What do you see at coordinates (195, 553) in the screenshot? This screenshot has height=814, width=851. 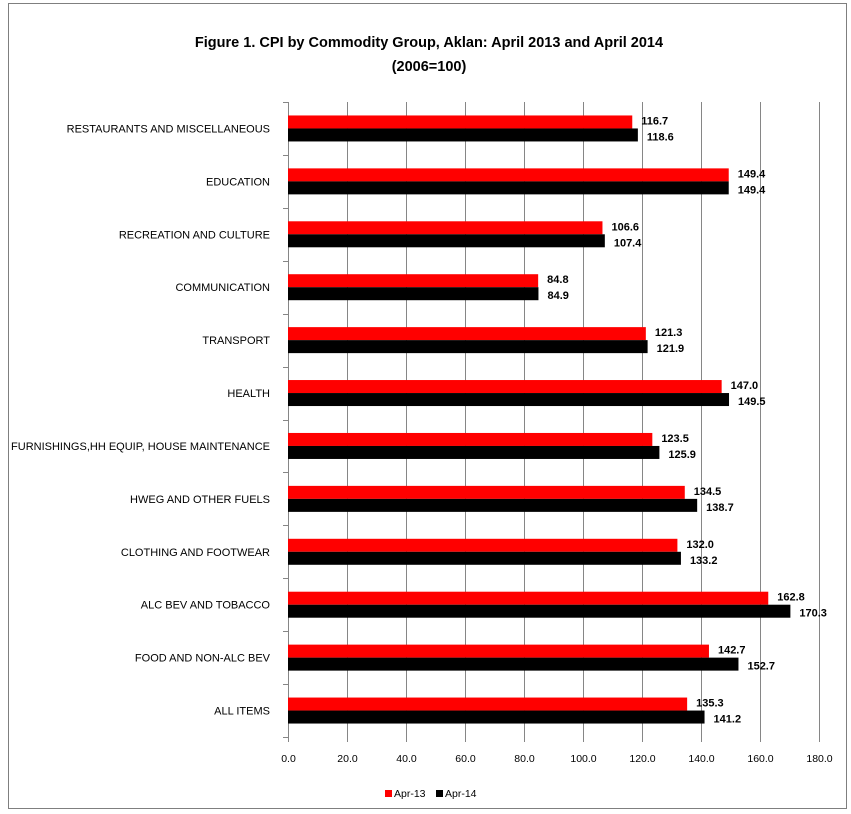 I see `category-label: CLOTHING AND FOOTWEAR` at bounding box center [195, 553].